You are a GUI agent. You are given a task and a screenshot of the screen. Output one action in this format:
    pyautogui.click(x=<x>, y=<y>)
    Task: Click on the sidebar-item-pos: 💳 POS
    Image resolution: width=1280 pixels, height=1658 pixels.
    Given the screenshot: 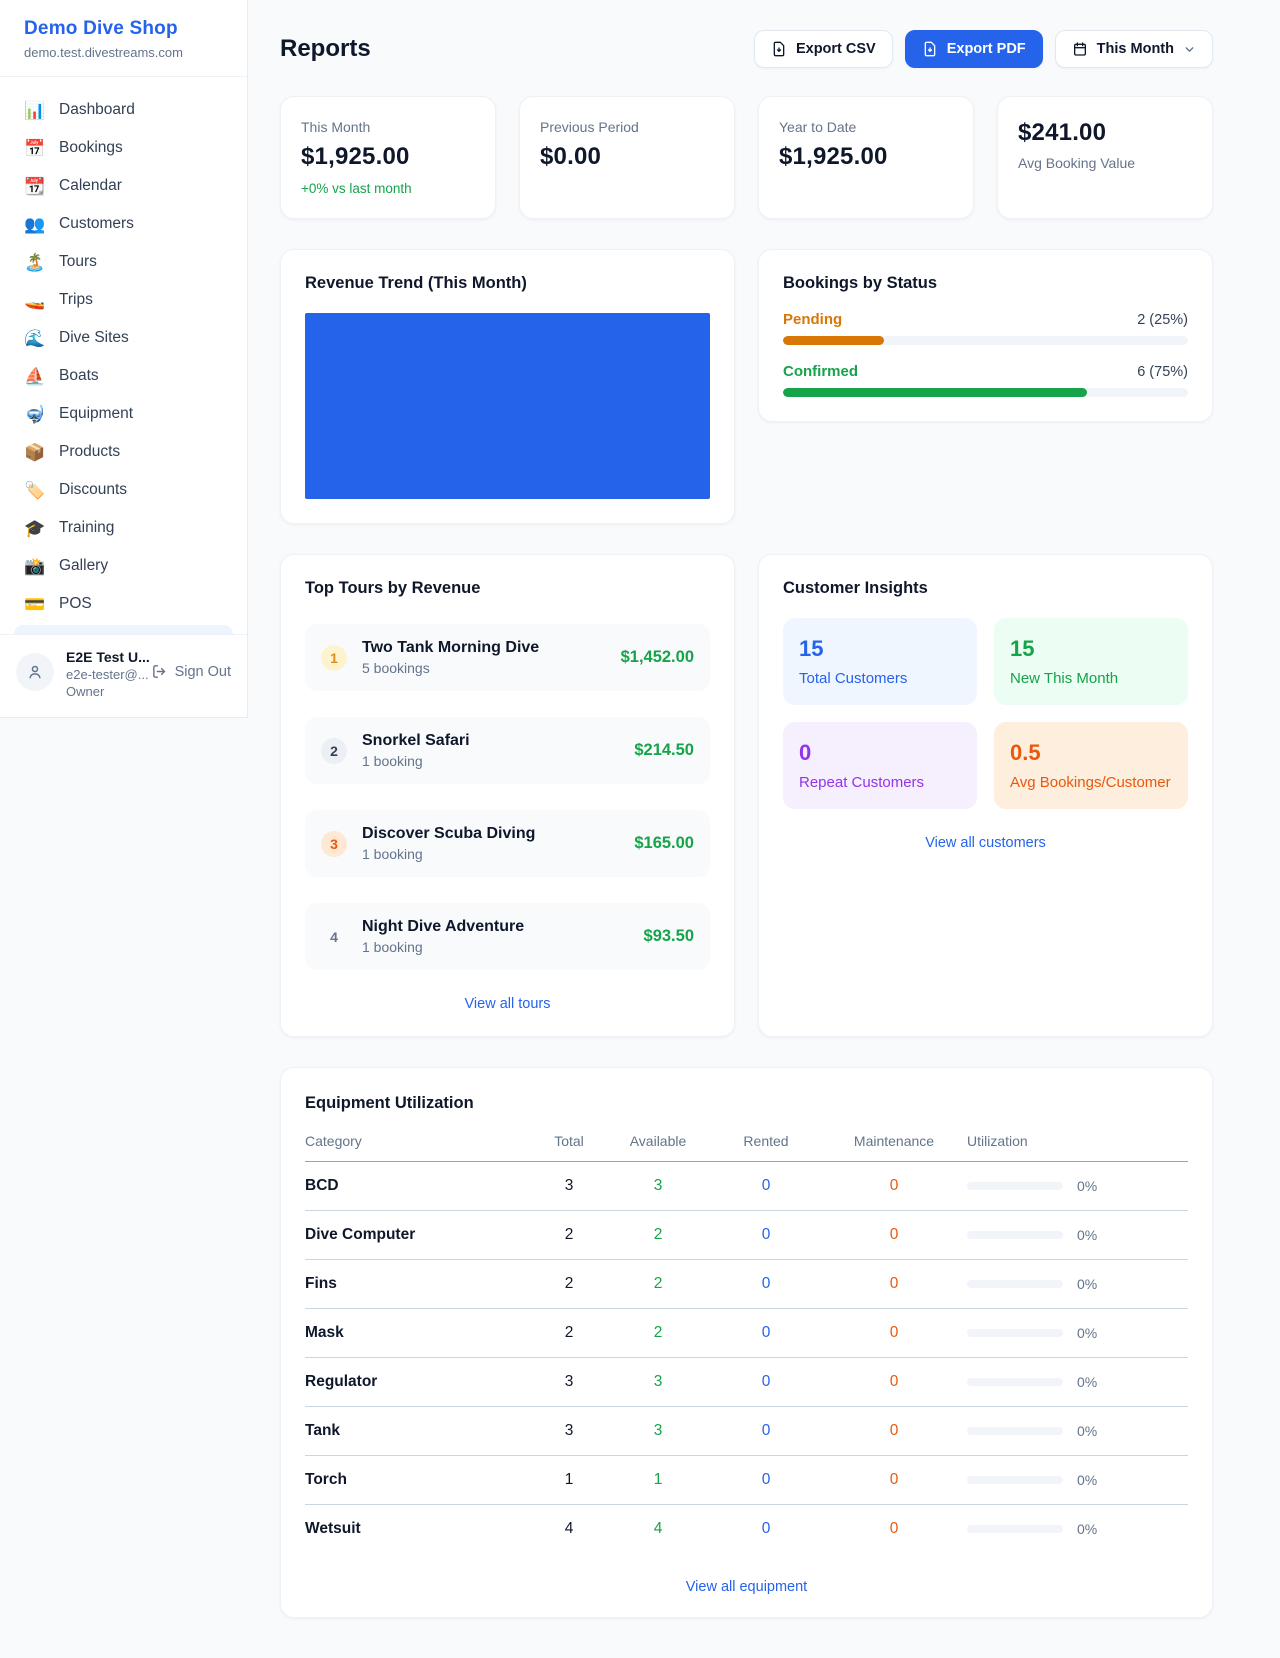 What is the action you would take?
    pyautogui.click(x=123, y=604)
    